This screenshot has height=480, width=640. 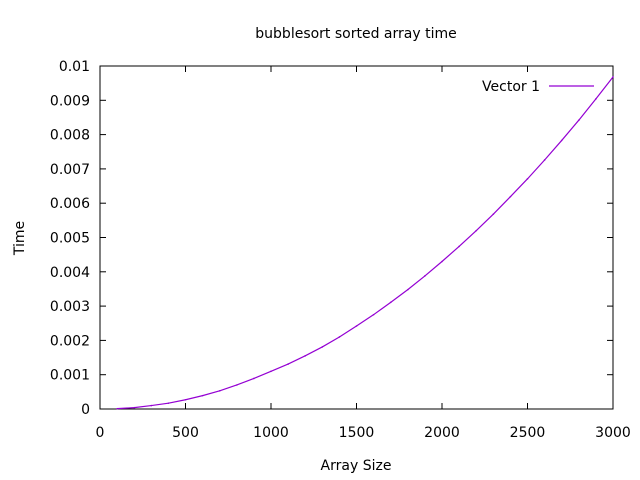 I want to click on y-tick-label: 0.009, so click(x=70, y=101).